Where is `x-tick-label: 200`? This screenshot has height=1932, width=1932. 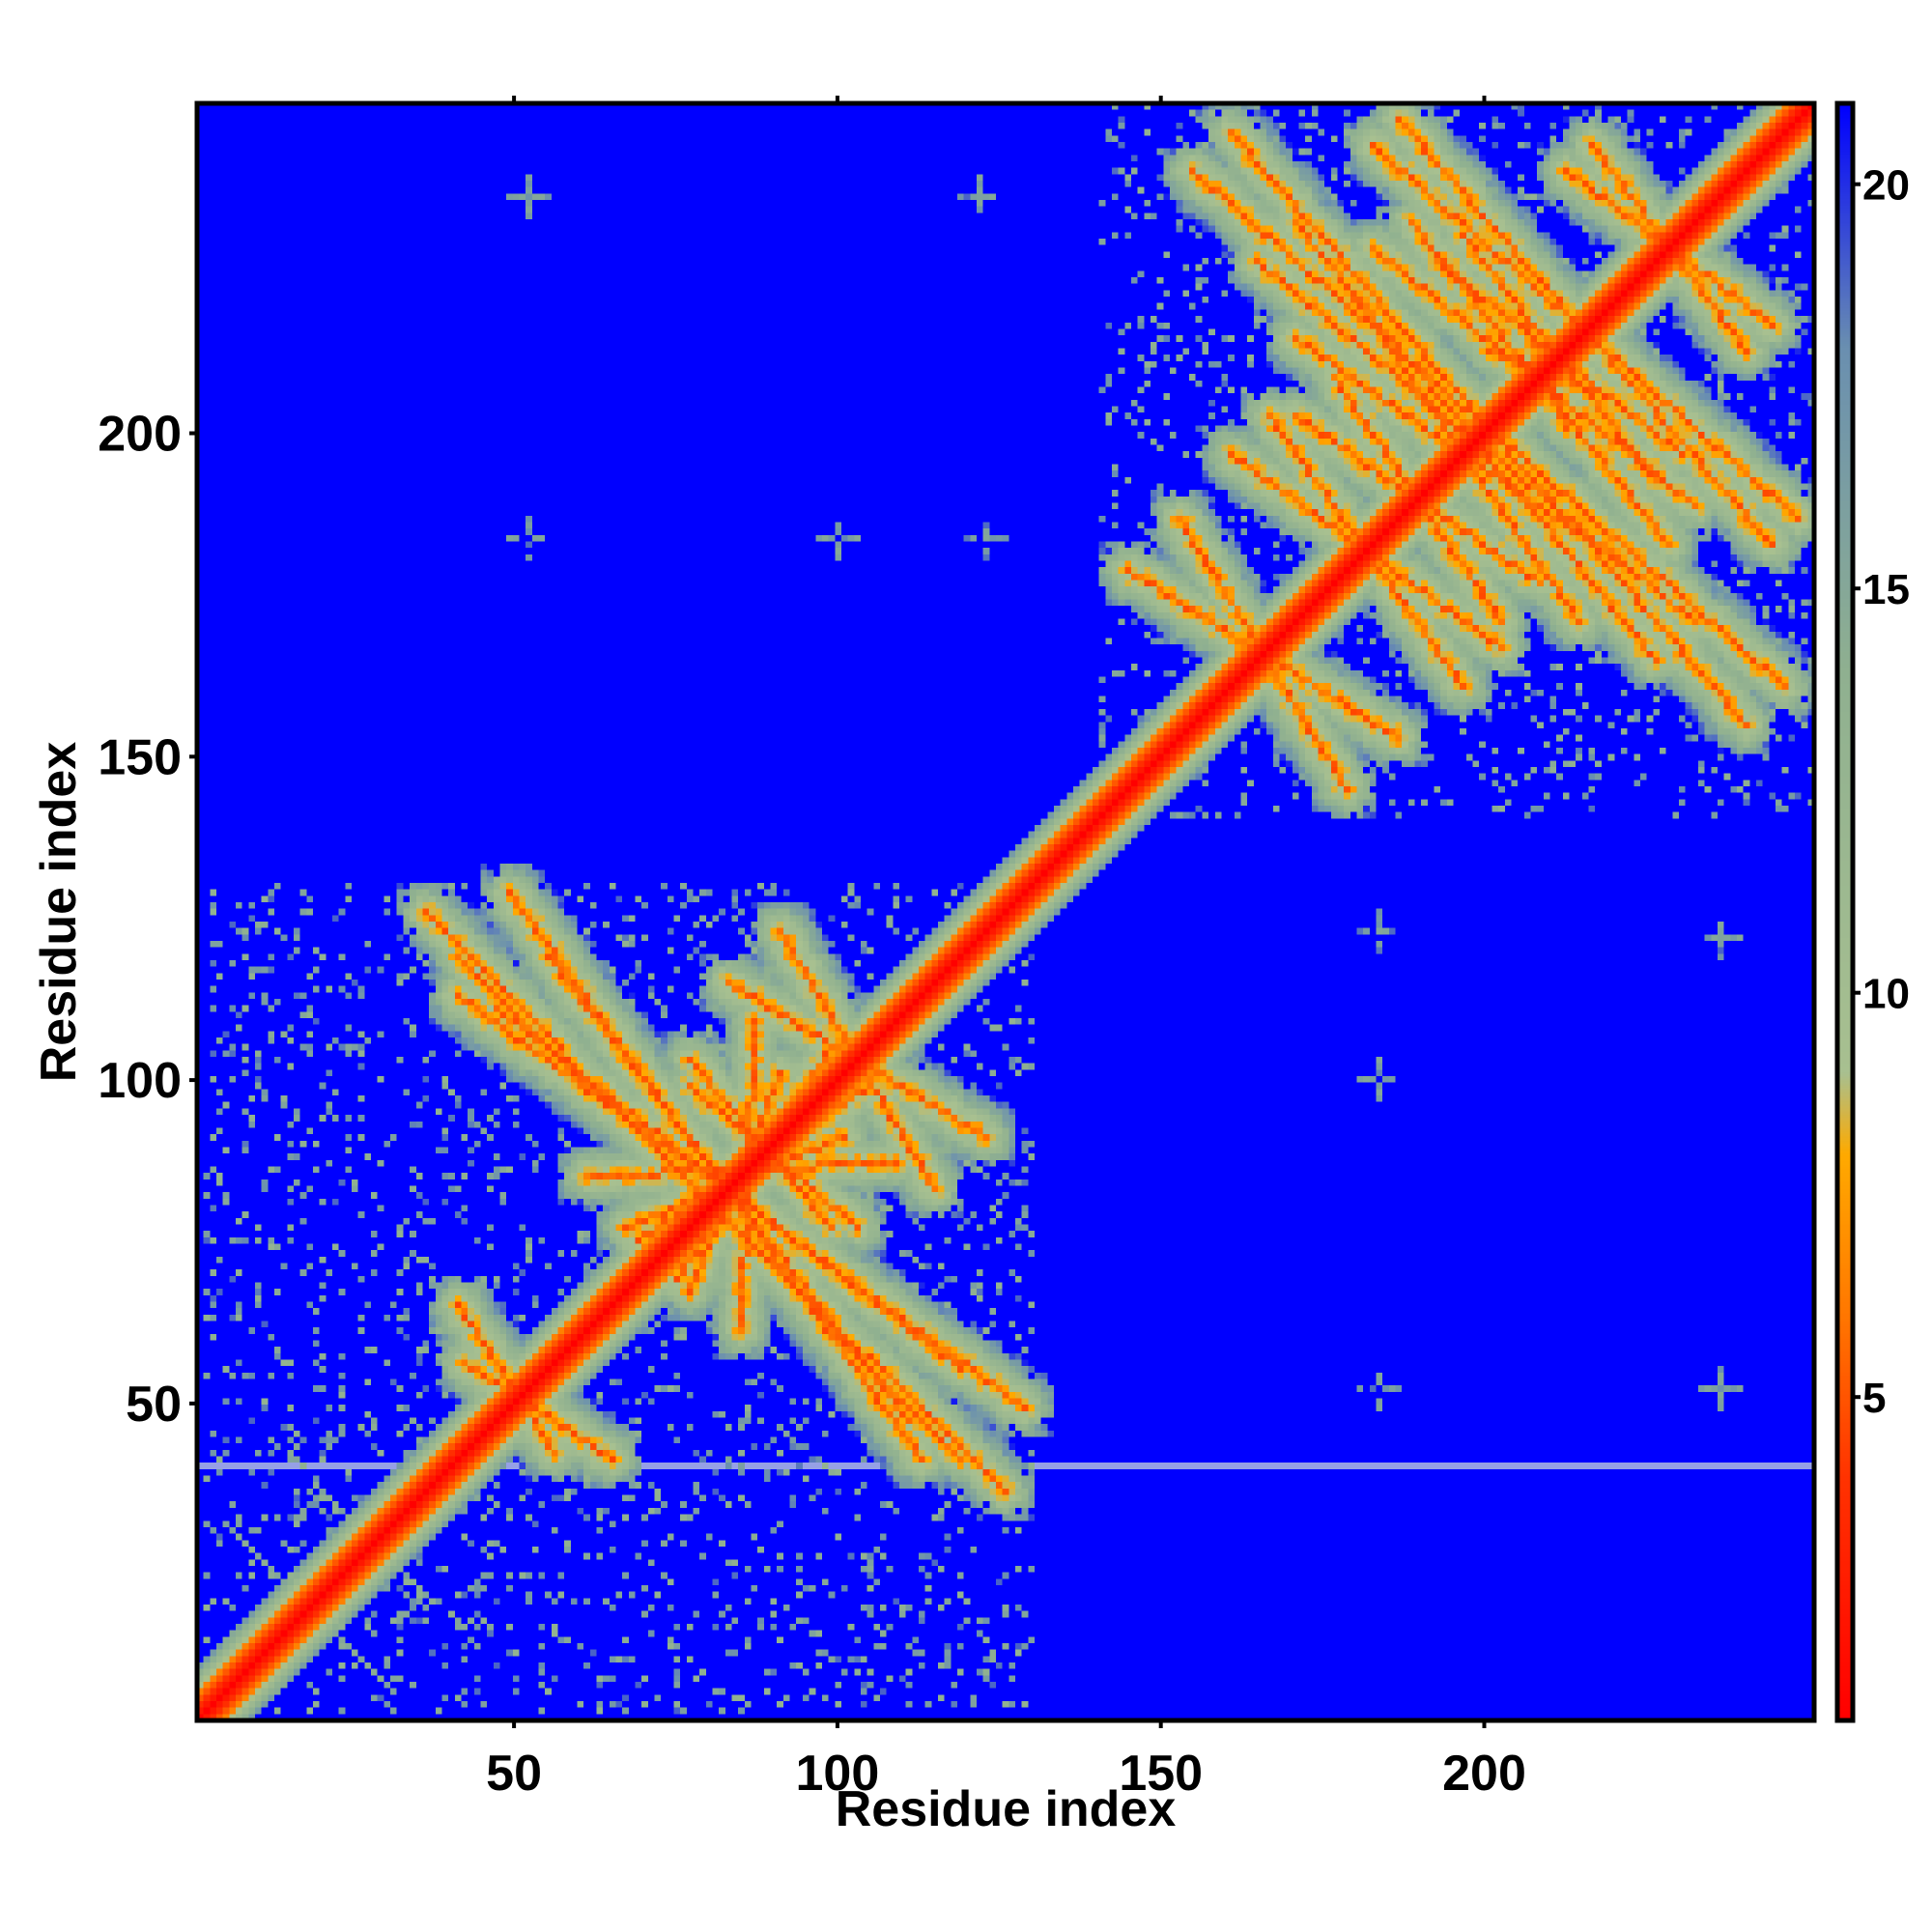
x-tick-label: 200 is located at coordinates (1484, 1774).